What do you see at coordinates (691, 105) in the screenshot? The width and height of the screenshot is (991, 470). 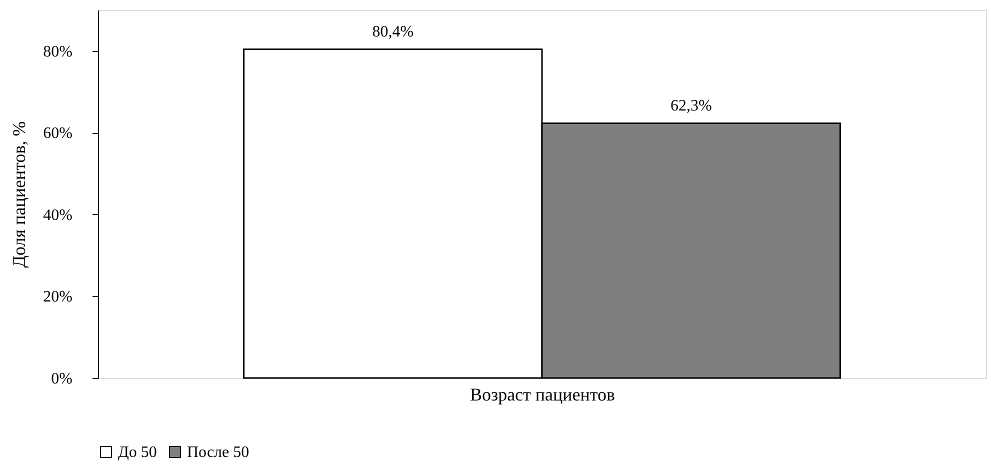 I see `data-label: 62,3%` at bounding box center [691, 105].